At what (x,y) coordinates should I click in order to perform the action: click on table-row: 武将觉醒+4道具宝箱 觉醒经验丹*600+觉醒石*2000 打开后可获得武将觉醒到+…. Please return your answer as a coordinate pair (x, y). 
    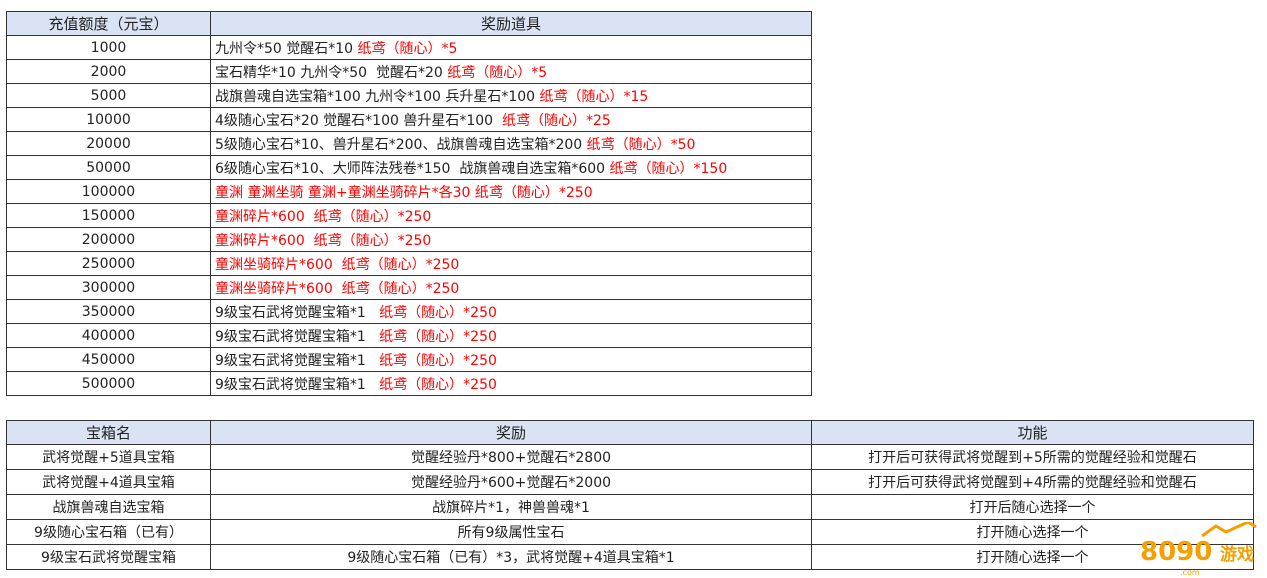
    Looking at the image, I should click on (630, 482).